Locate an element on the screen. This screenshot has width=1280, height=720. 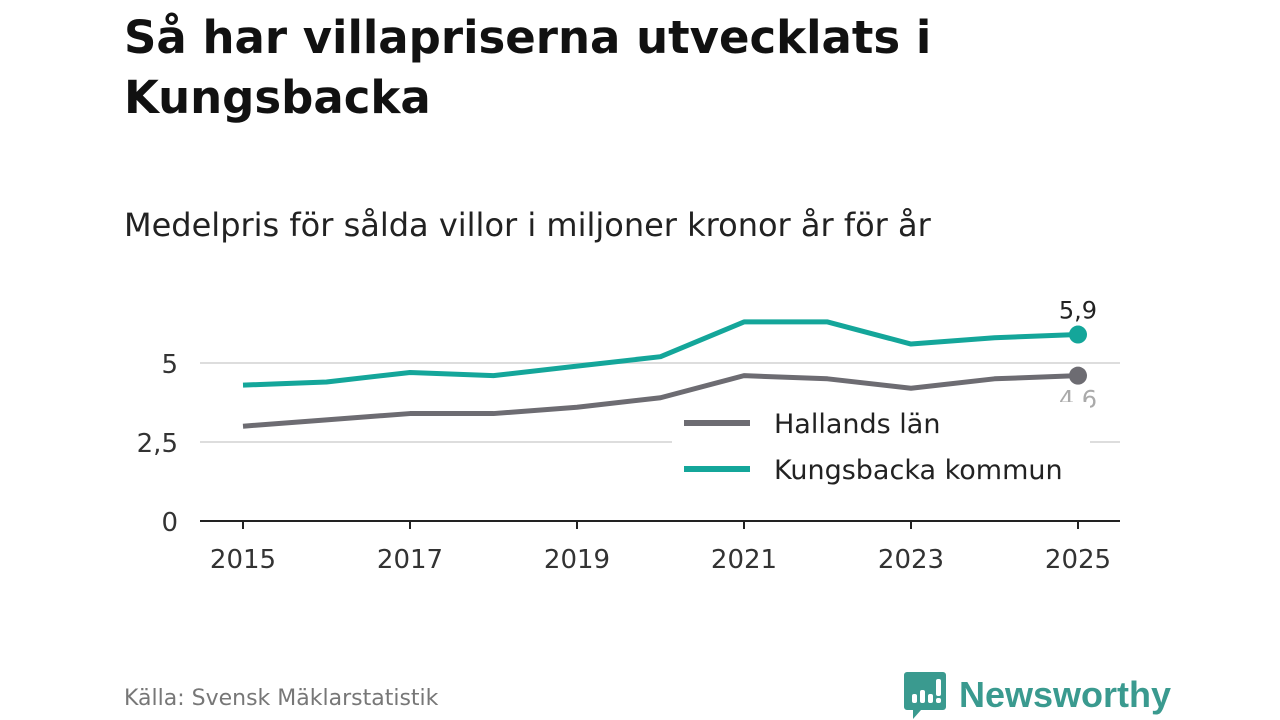
x-tick-label: 2023 is located at coordinates (911, 560).